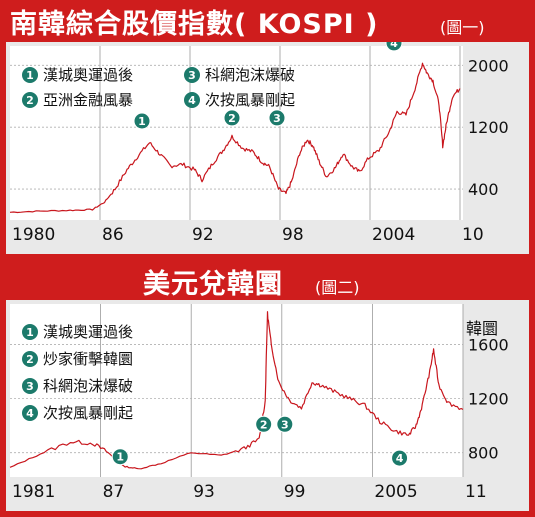  I want to click on y-tick-label: 1600, so click(488, 345).